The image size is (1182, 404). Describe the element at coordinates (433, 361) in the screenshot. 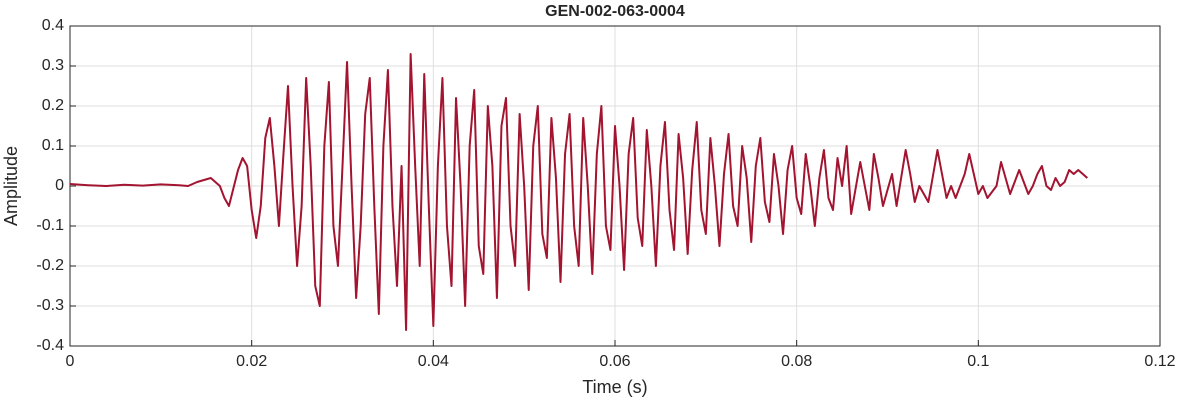

I see `x-tick-label: 0.04` at that location.